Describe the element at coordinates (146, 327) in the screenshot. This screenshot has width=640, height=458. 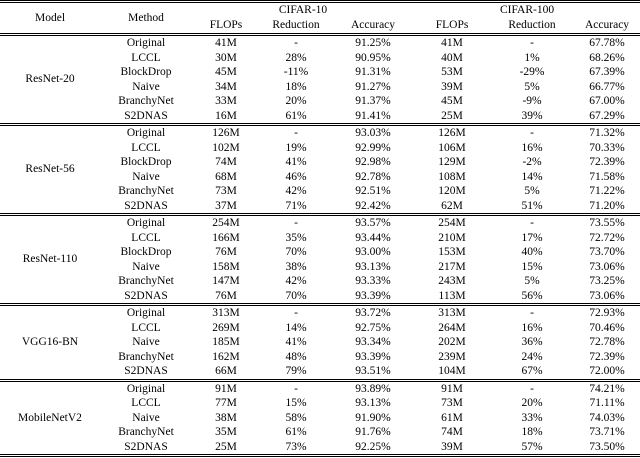
I see `method-cell: LCCL` at that location.